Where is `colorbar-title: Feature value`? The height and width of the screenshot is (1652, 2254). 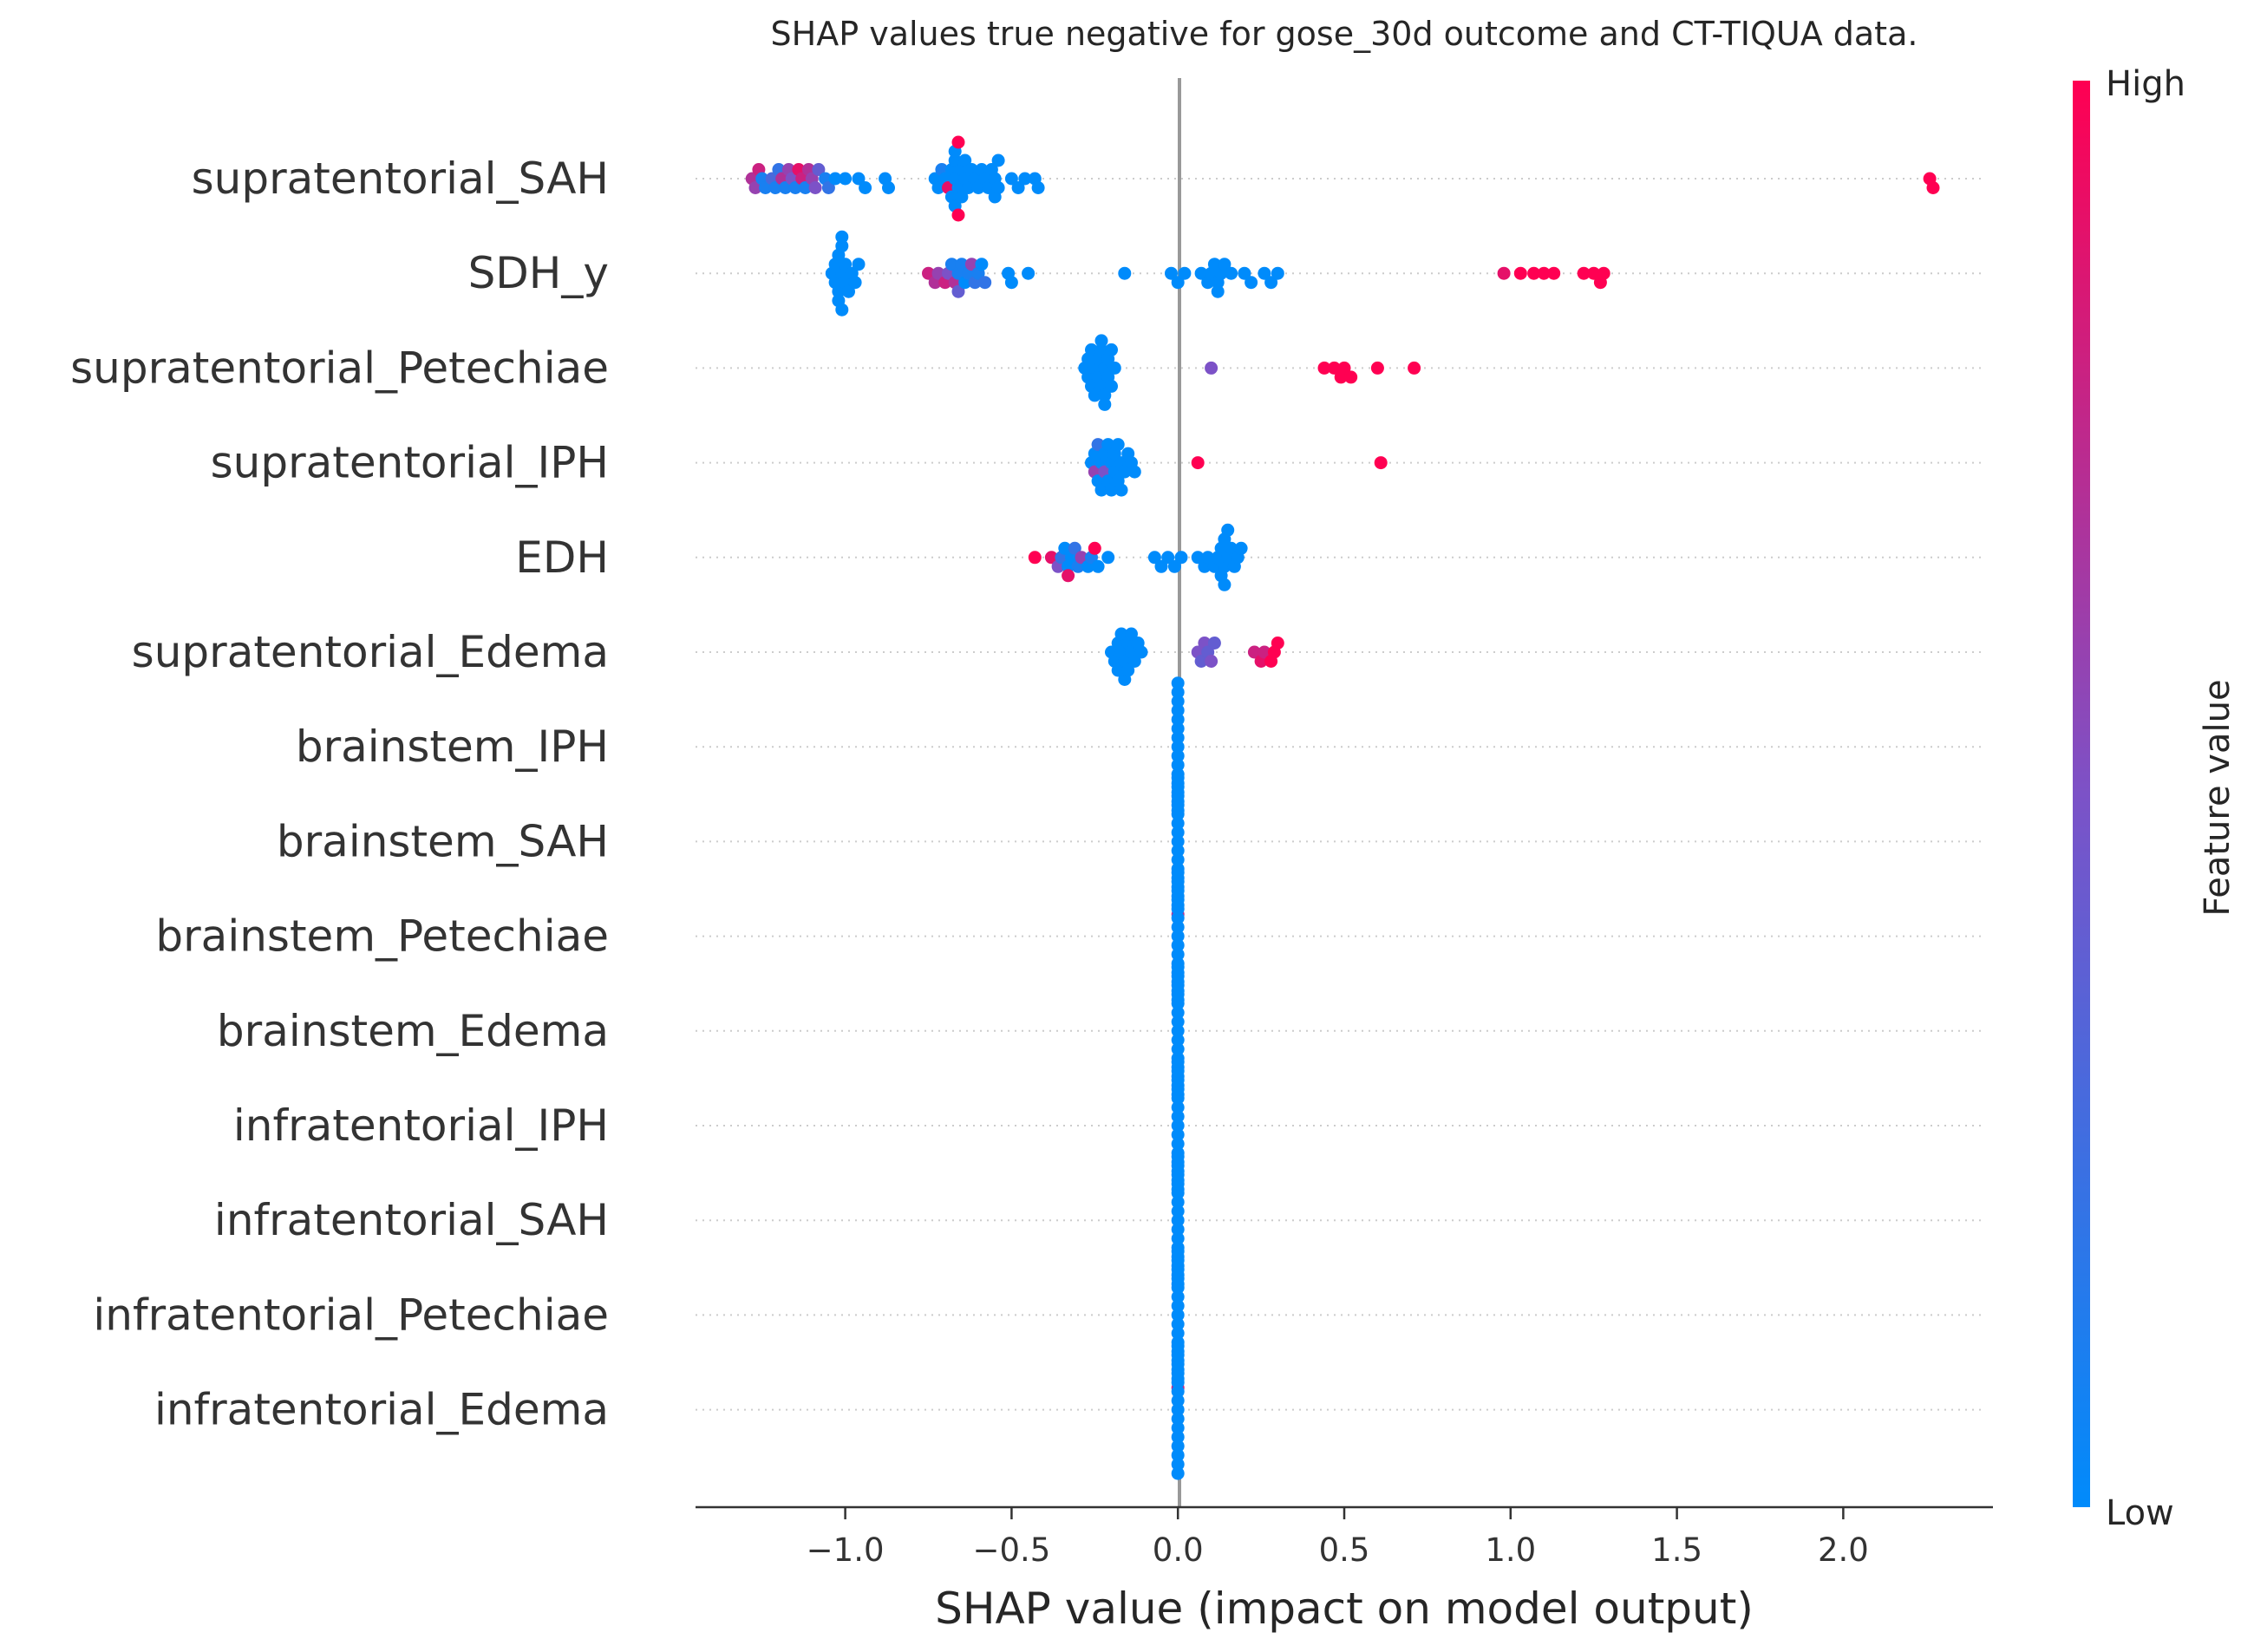 colorbar-title: Feature value is located at coordinates (2218, 798).